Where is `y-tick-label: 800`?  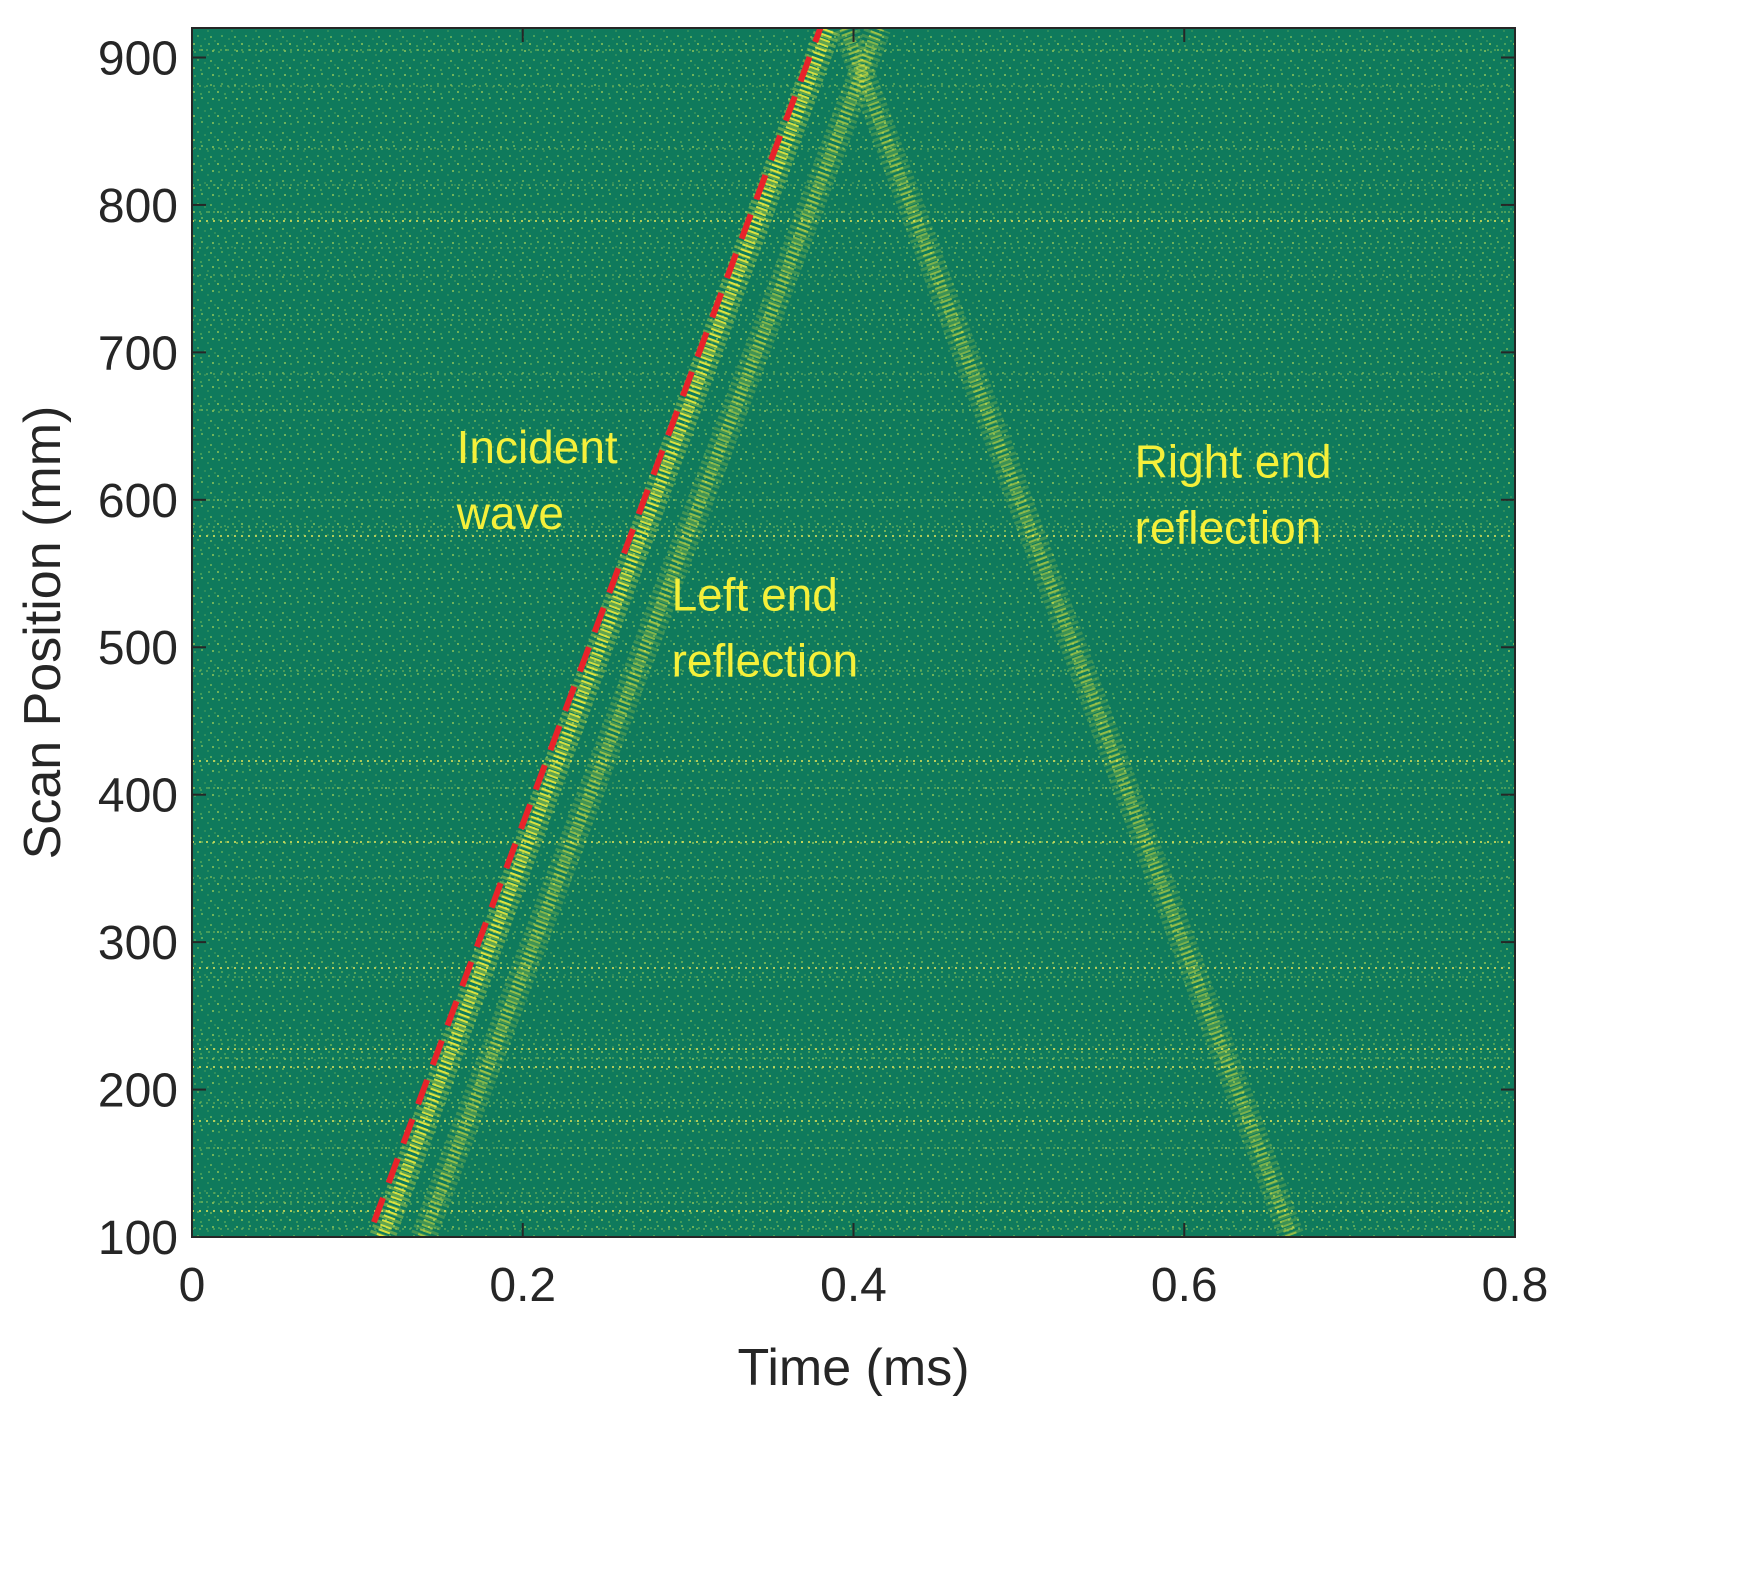 y-tick-label: 800 is located at coordinates (138, 206).